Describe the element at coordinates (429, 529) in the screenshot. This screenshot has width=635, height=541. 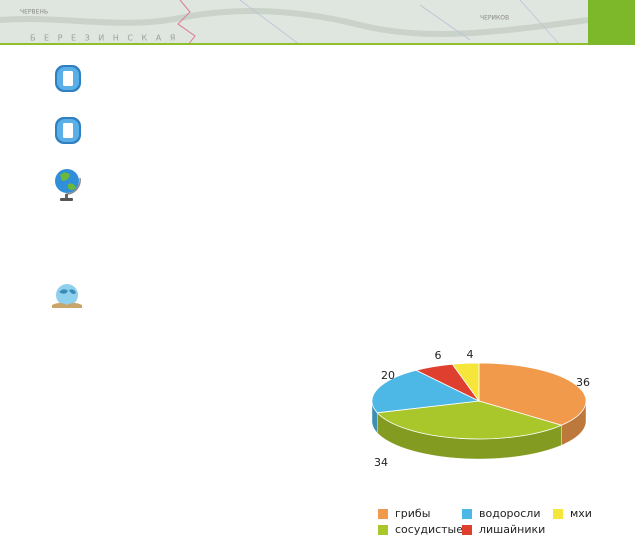
I see `legend-label: сосудистые` at that location.